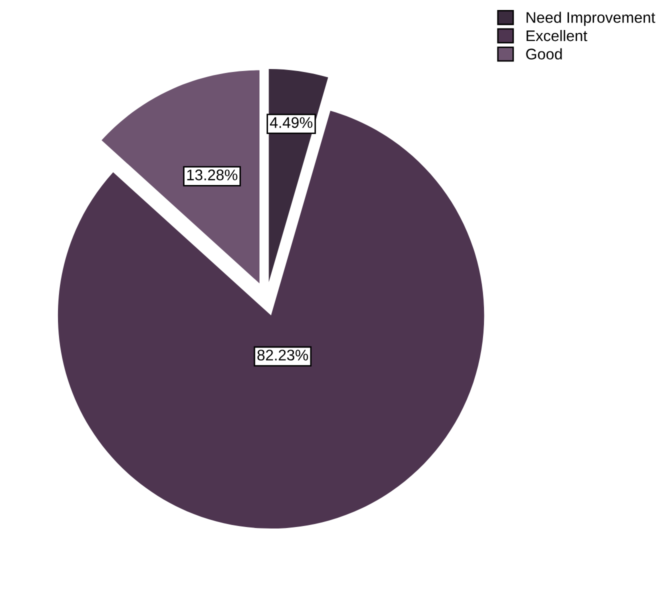 This screenshot has width=666, height=598. Describe the element at coordinates (557, 36) in the screenshot. I see `legend-label: Excellent` at that location.